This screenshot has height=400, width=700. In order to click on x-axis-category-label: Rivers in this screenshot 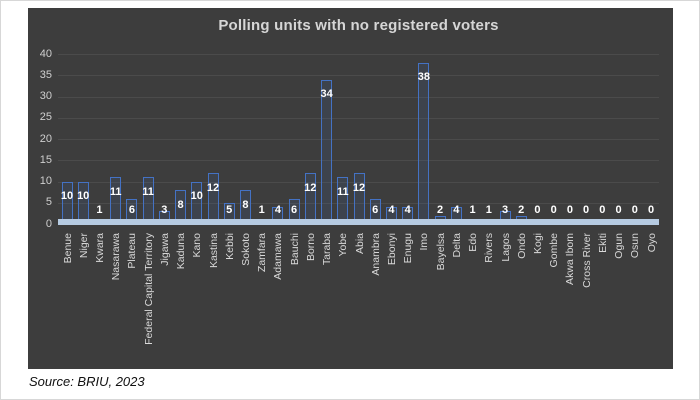, I will do `click(489, 248)`.